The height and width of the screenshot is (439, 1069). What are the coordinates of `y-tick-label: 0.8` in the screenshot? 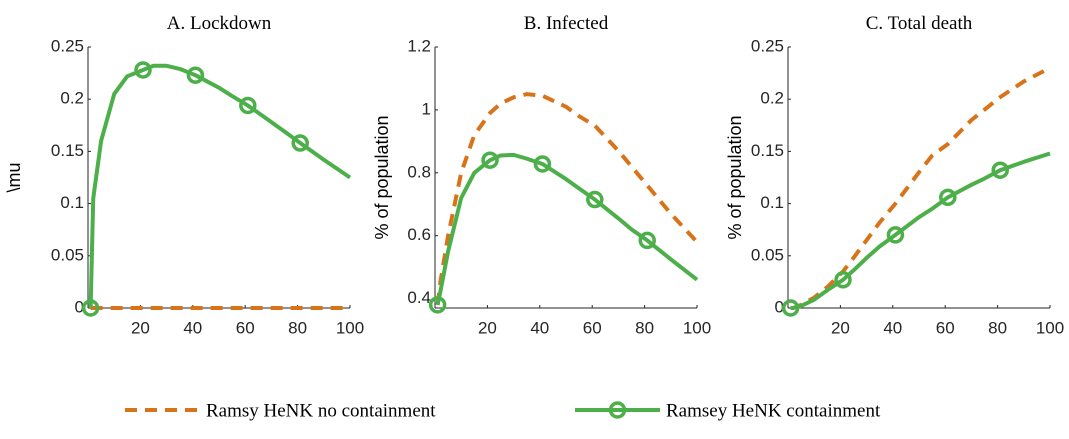 It's located at (419, 171).